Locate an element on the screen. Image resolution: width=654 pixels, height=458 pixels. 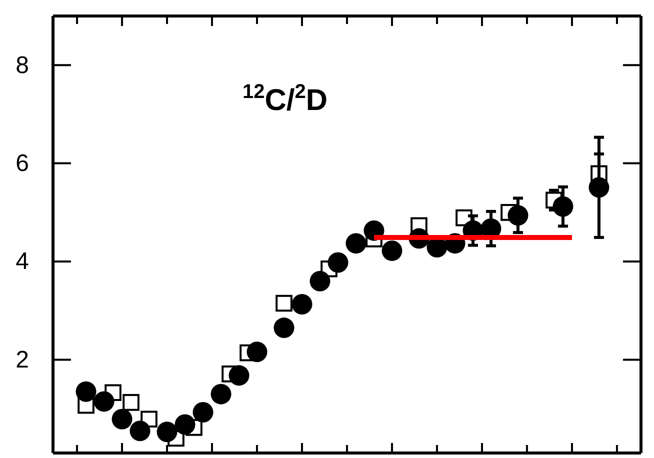
y-tick-label: 6 is located at coordinates (22, 163).